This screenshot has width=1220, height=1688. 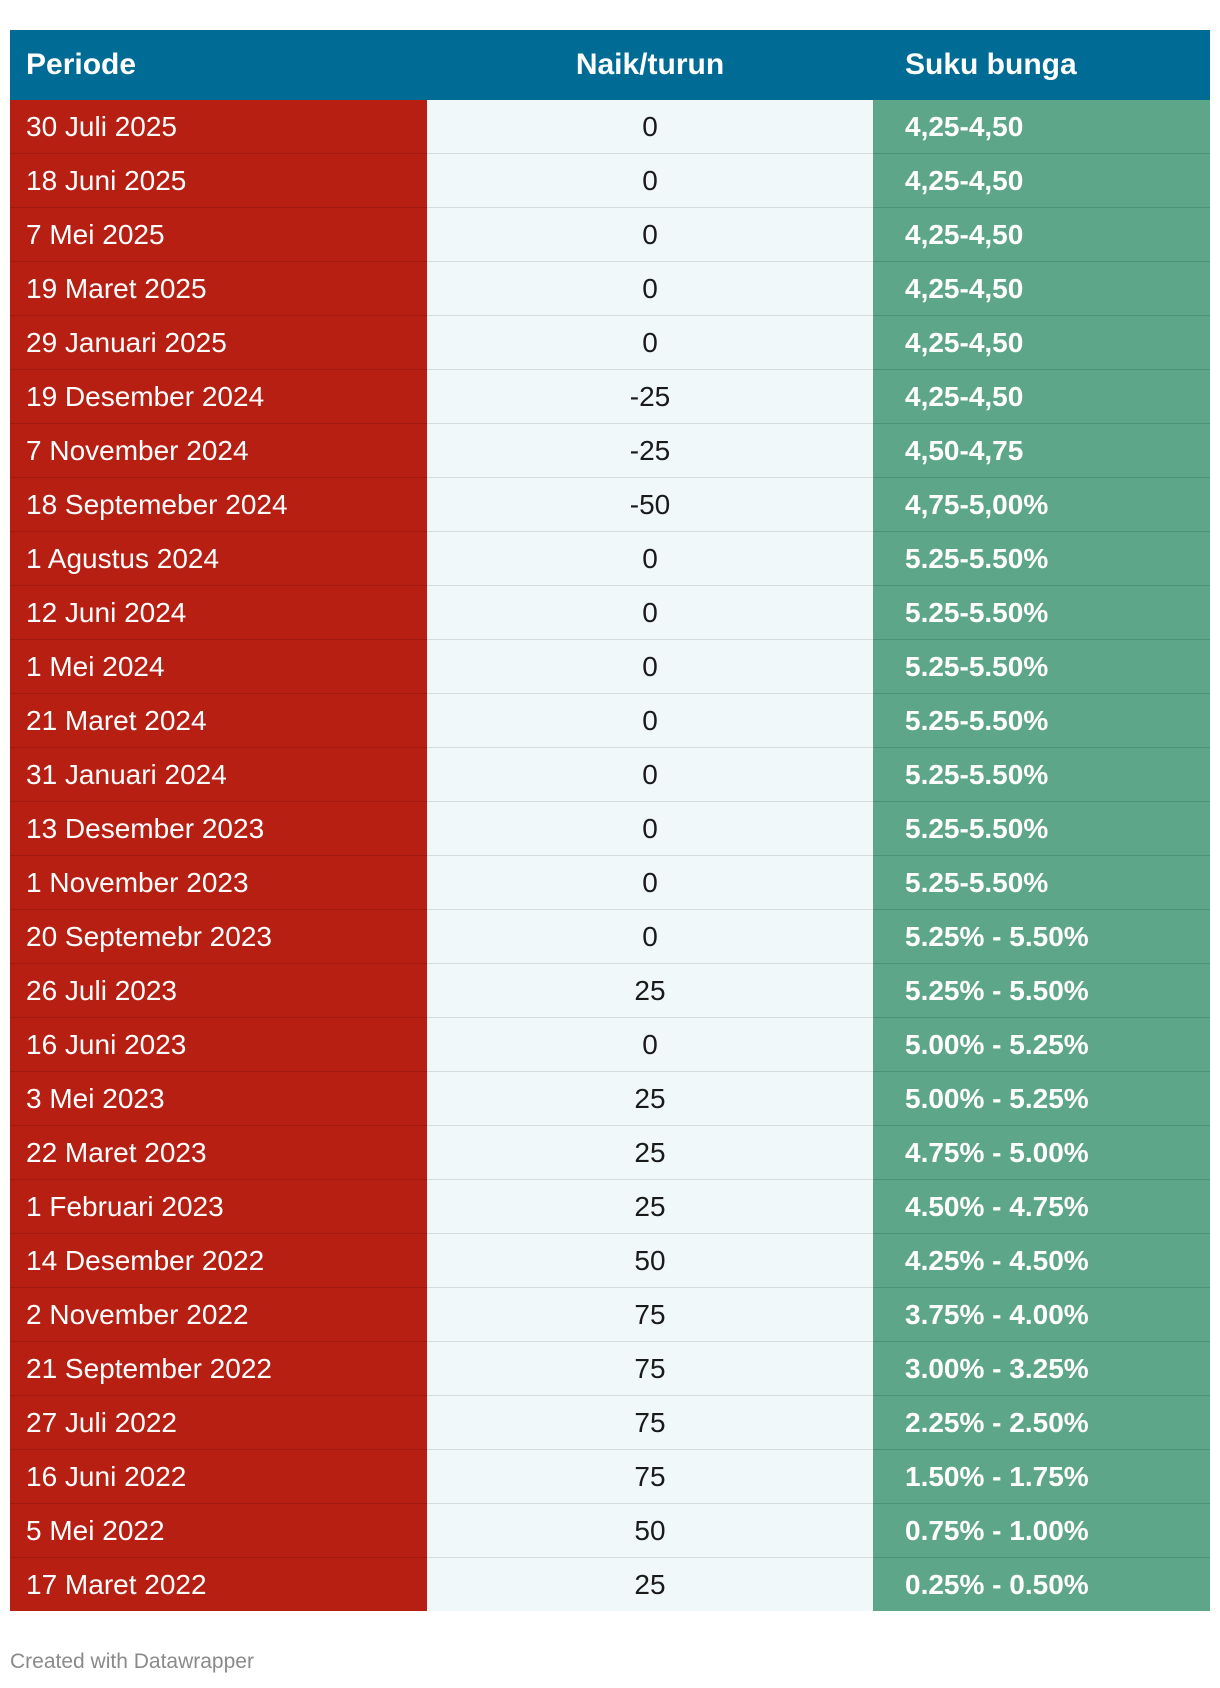 I want to click on cell-periode: 7 November 2024, so click(x=218, y=450).